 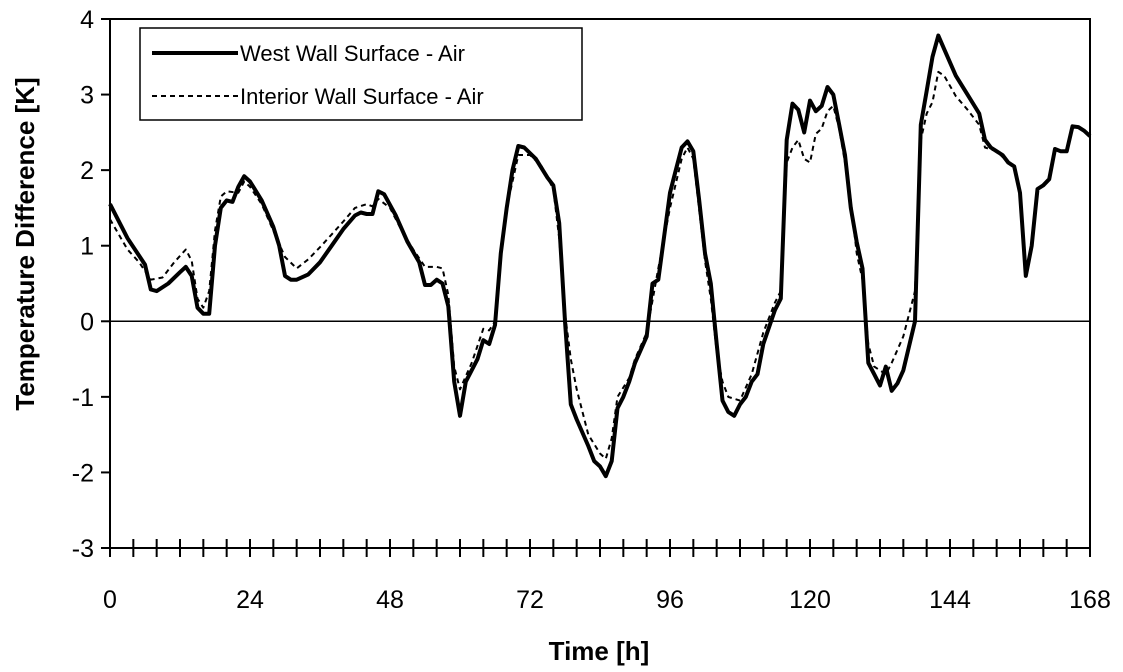 What do you see at coordinates (250, 600) in the screenshot?
I see `x-tick-label: 24` at bounding box center [250, 600].